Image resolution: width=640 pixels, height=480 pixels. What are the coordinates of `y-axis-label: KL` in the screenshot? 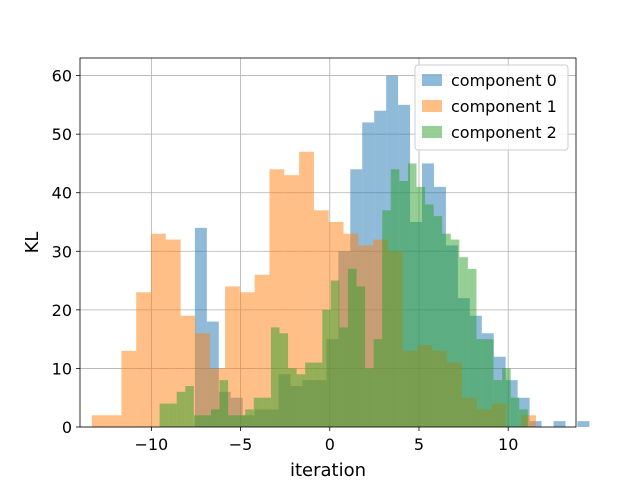 It's located at (32, 243).